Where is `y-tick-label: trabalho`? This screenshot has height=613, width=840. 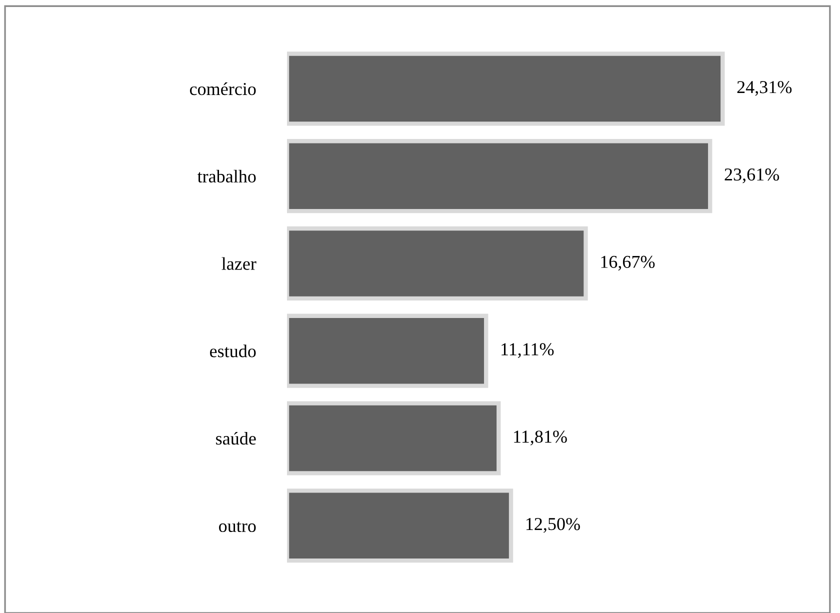 y-tick-label: trabalho is located at coordinates (226, 176).